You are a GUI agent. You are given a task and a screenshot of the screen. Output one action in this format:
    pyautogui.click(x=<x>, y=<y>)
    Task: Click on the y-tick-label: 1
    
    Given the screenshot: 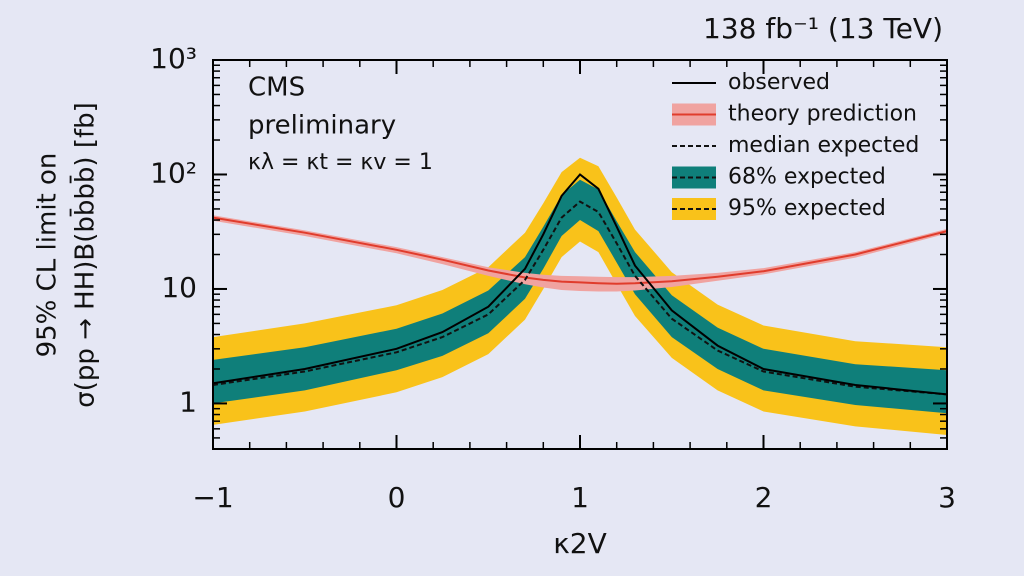 What is the action you would take?
    pyautogui.click(x=188, y=401)
    